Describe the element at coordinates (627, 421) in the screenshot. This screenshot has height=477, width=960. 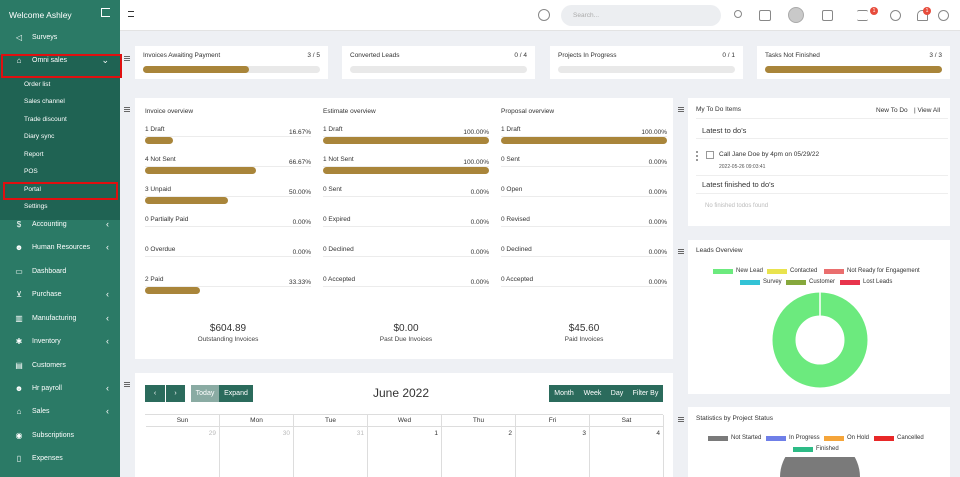
I see `weekday-header: Sat` at that location.